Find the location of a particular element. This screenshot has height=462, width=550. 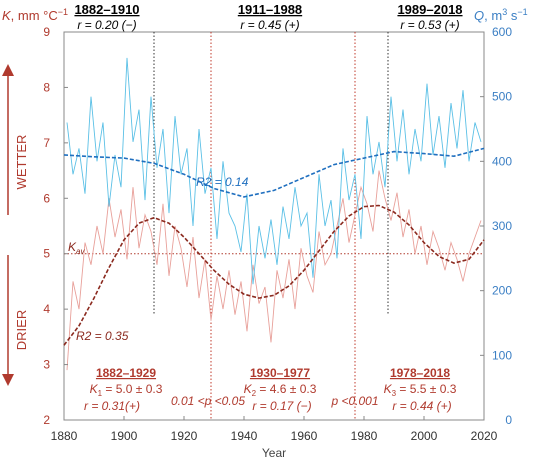

x-tick-label-1880: 1880 is located at coordinates (64, 436).